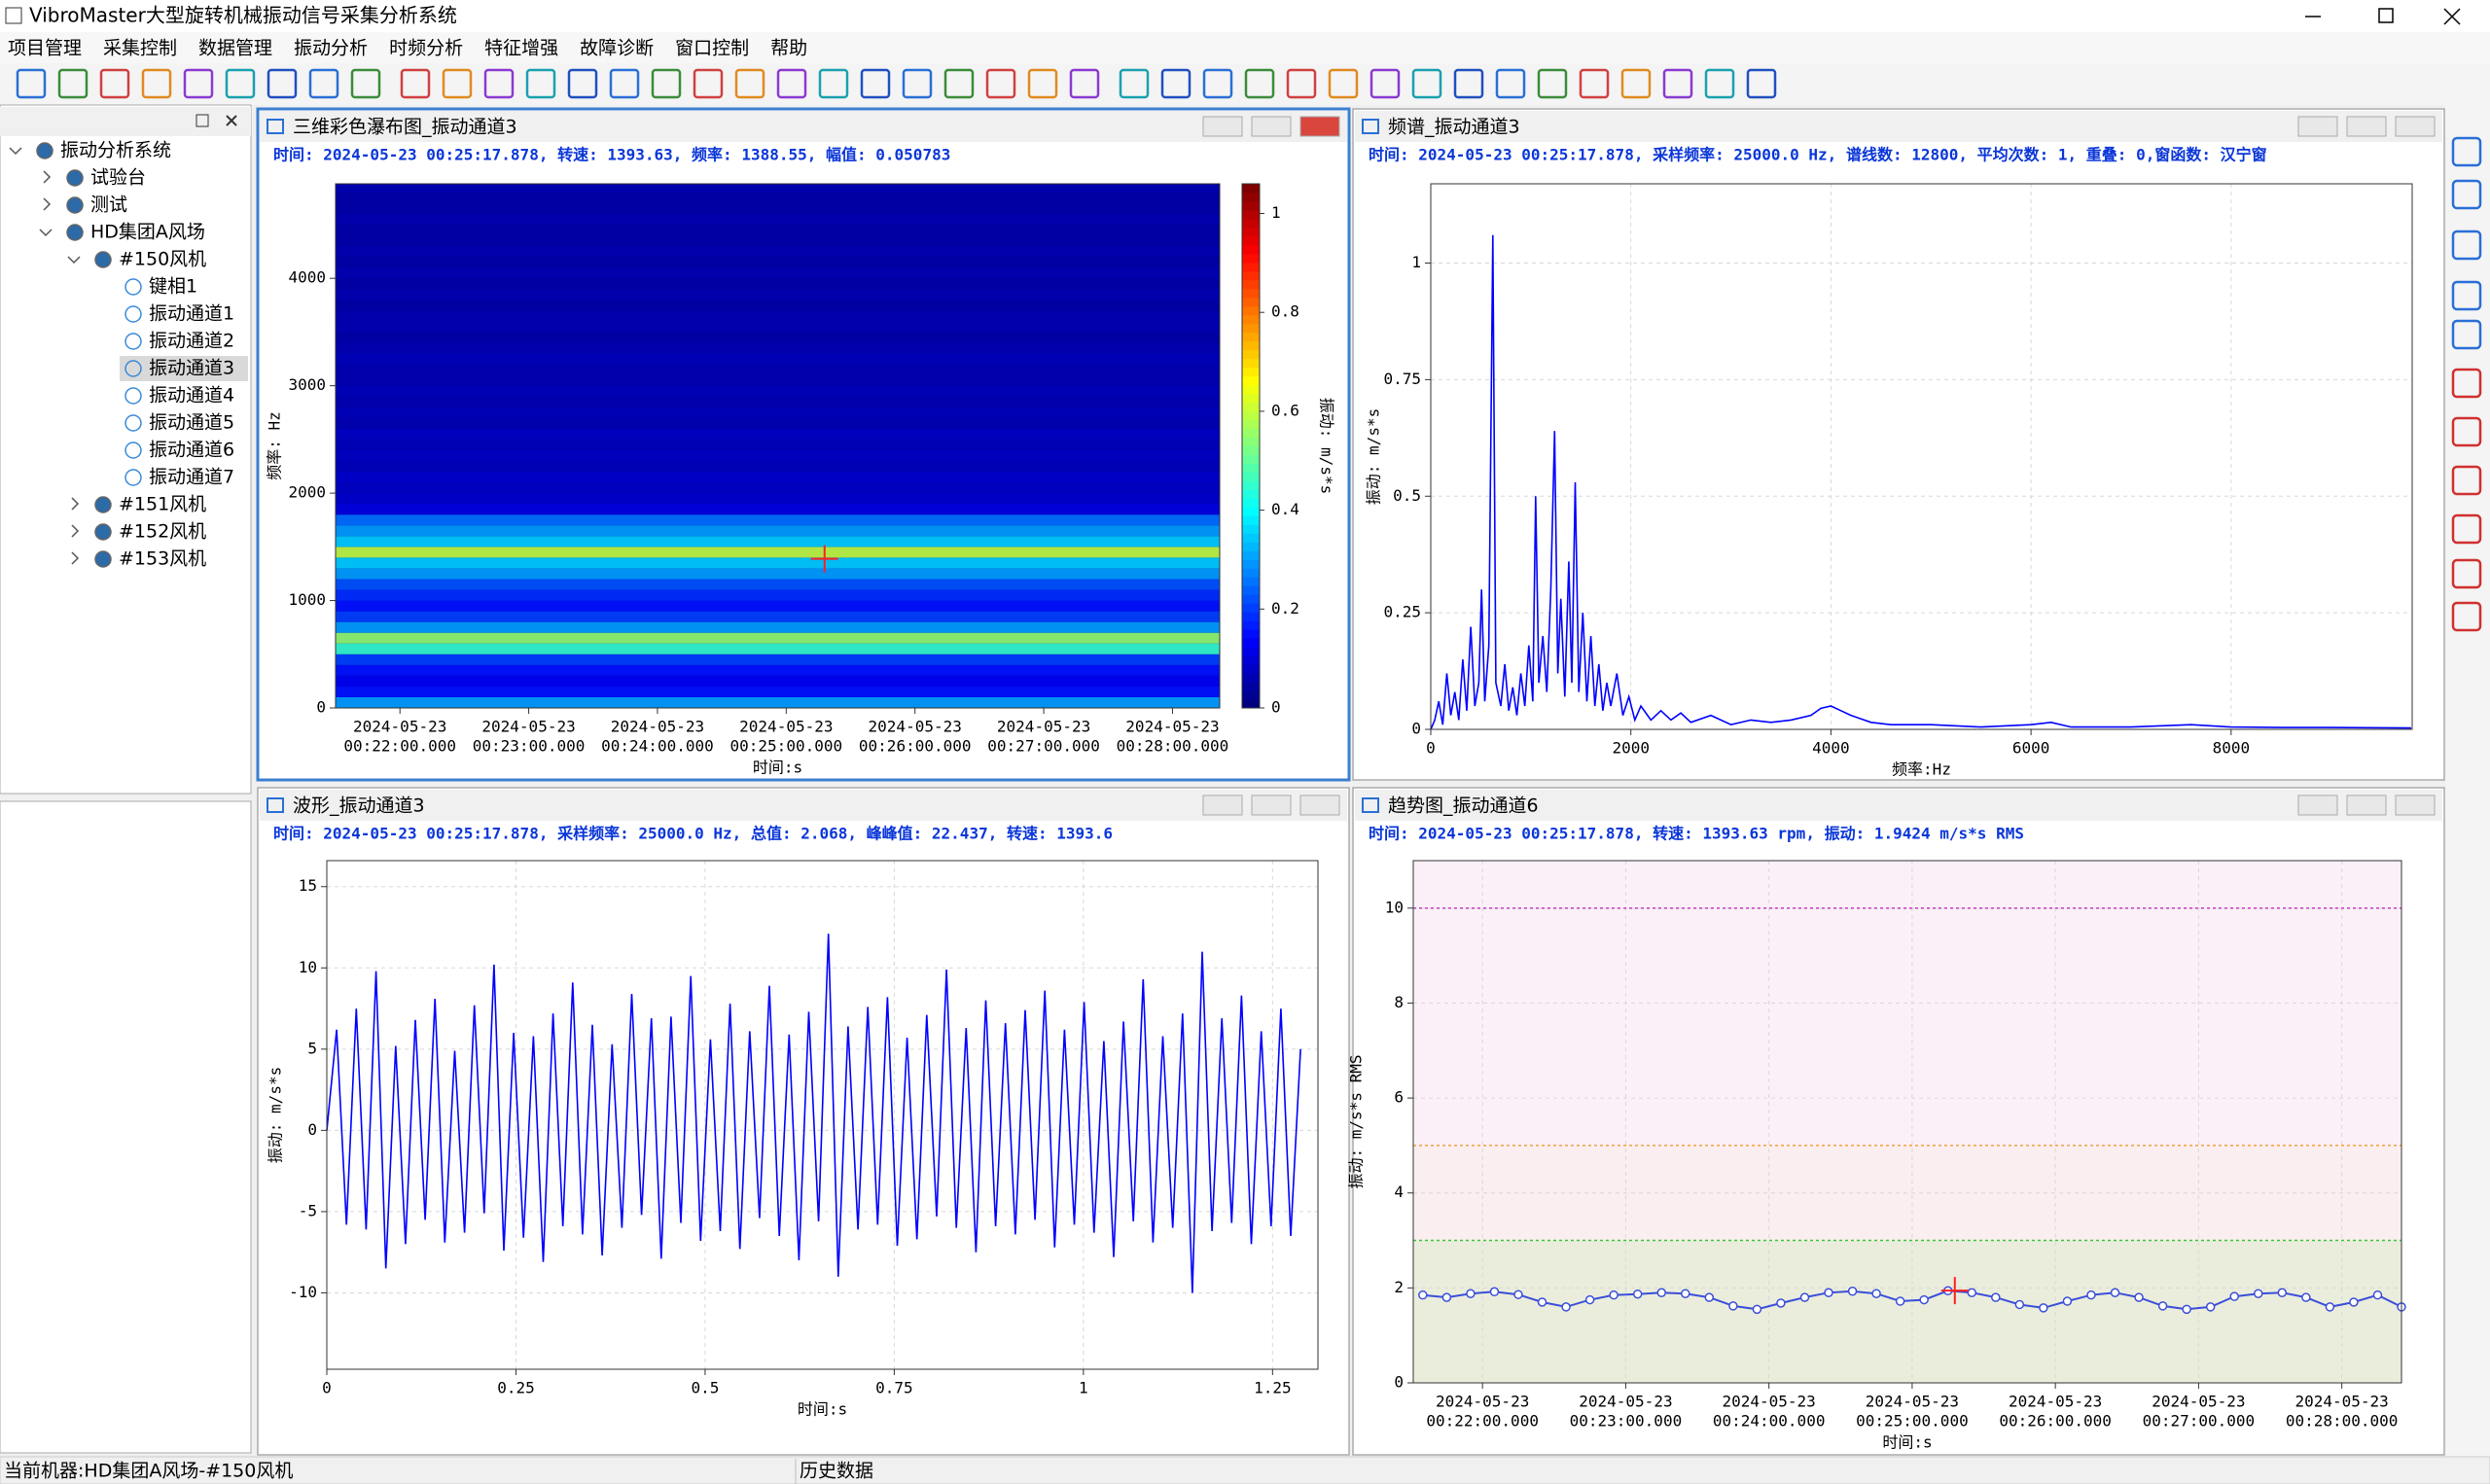 This screenshot has height=1484, width=2490. What do you see at coordinates (115, 150) in the screenshot?
I see `tree-label: 振动分析系统` at bounding box center [115, 150].